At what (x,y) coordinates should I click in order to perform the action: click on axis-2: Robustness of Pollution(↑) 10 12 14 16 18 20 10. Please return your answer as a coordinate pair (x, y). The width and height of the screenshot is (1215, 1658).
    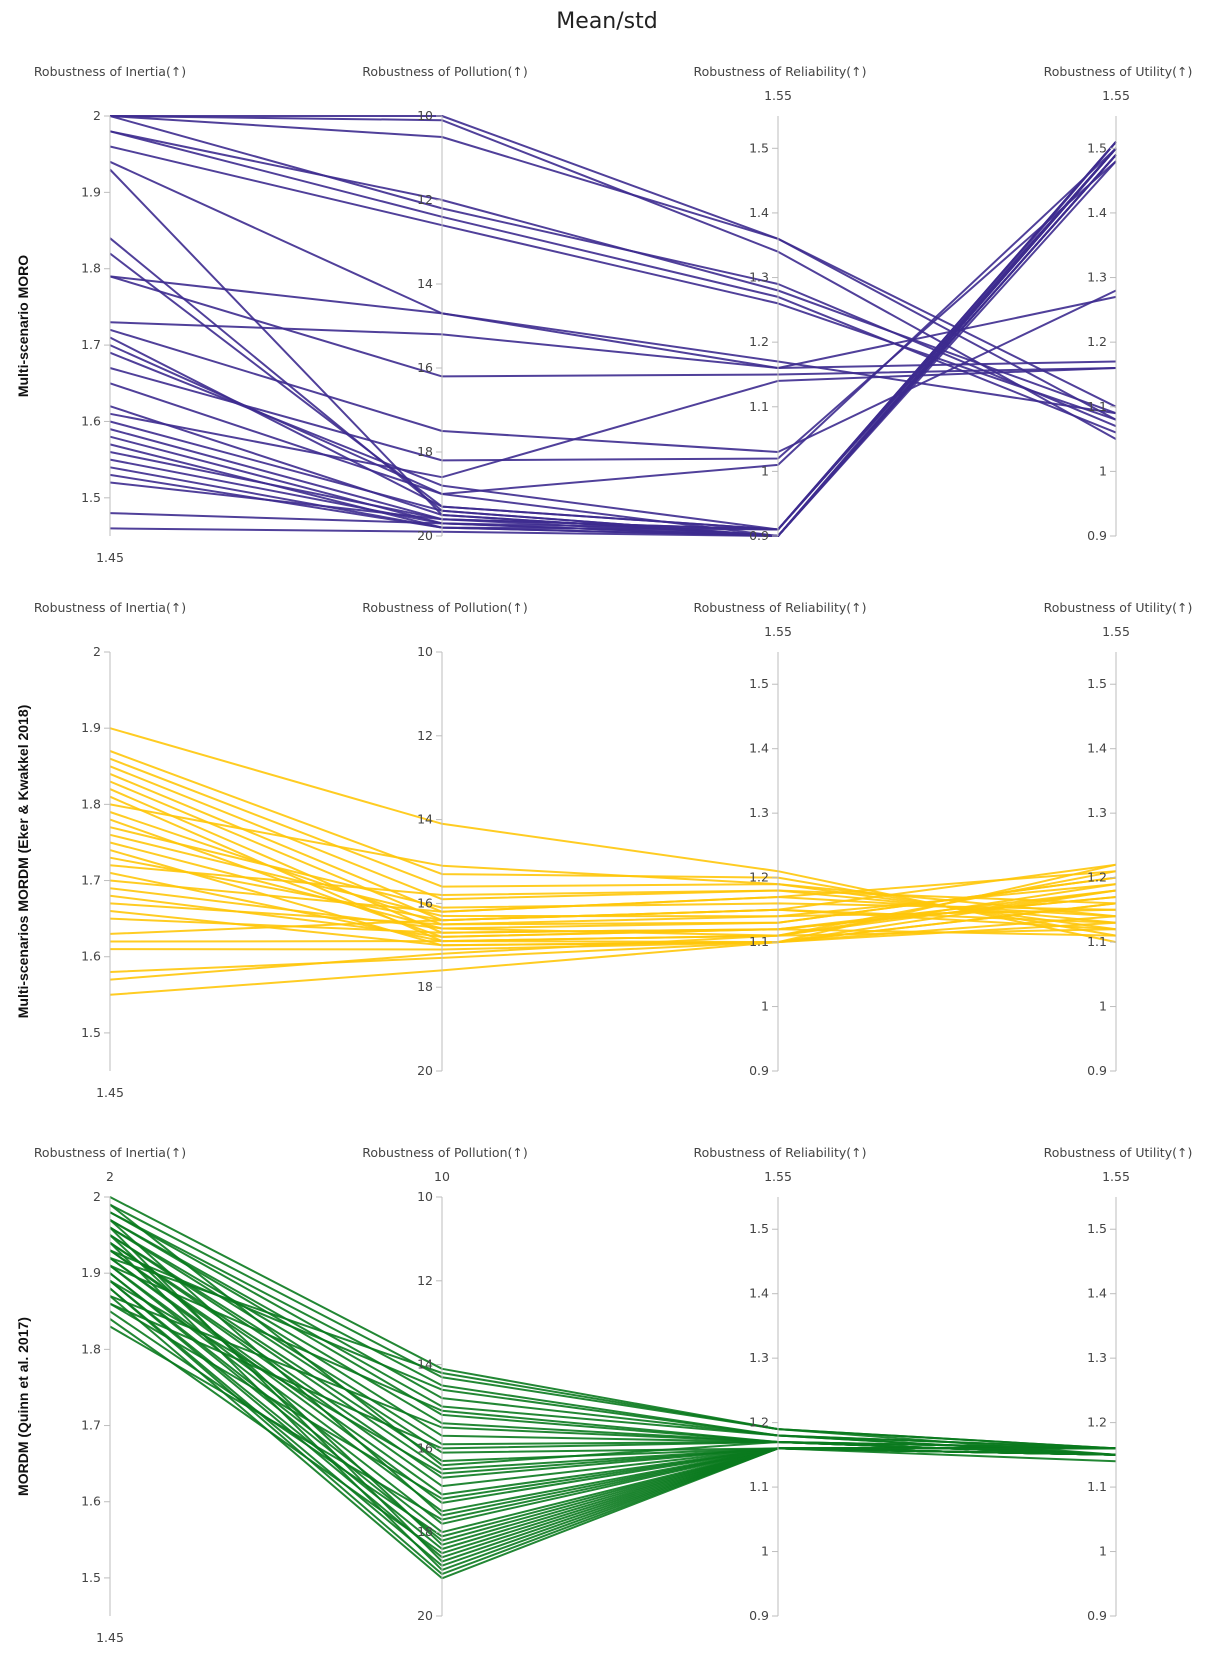
    Looking at the image, I should click on (444, 1384).